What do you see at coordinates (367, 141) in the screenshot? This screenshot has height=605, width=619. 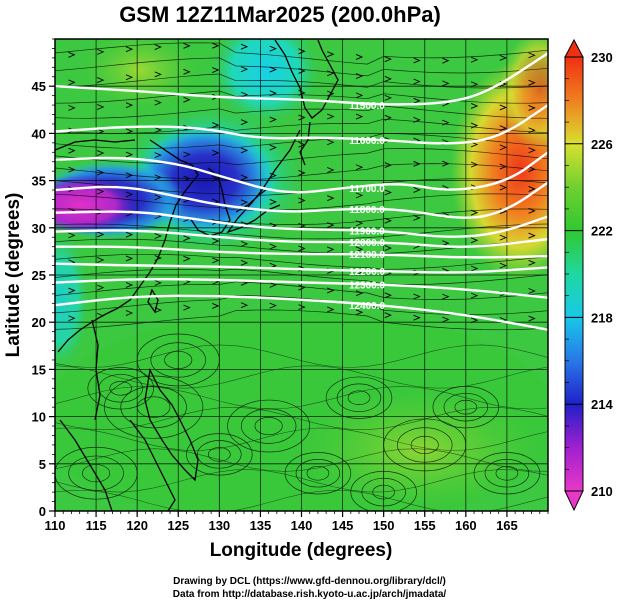 I see `contour-label: 11600.0` at bounding box center [367, 141].